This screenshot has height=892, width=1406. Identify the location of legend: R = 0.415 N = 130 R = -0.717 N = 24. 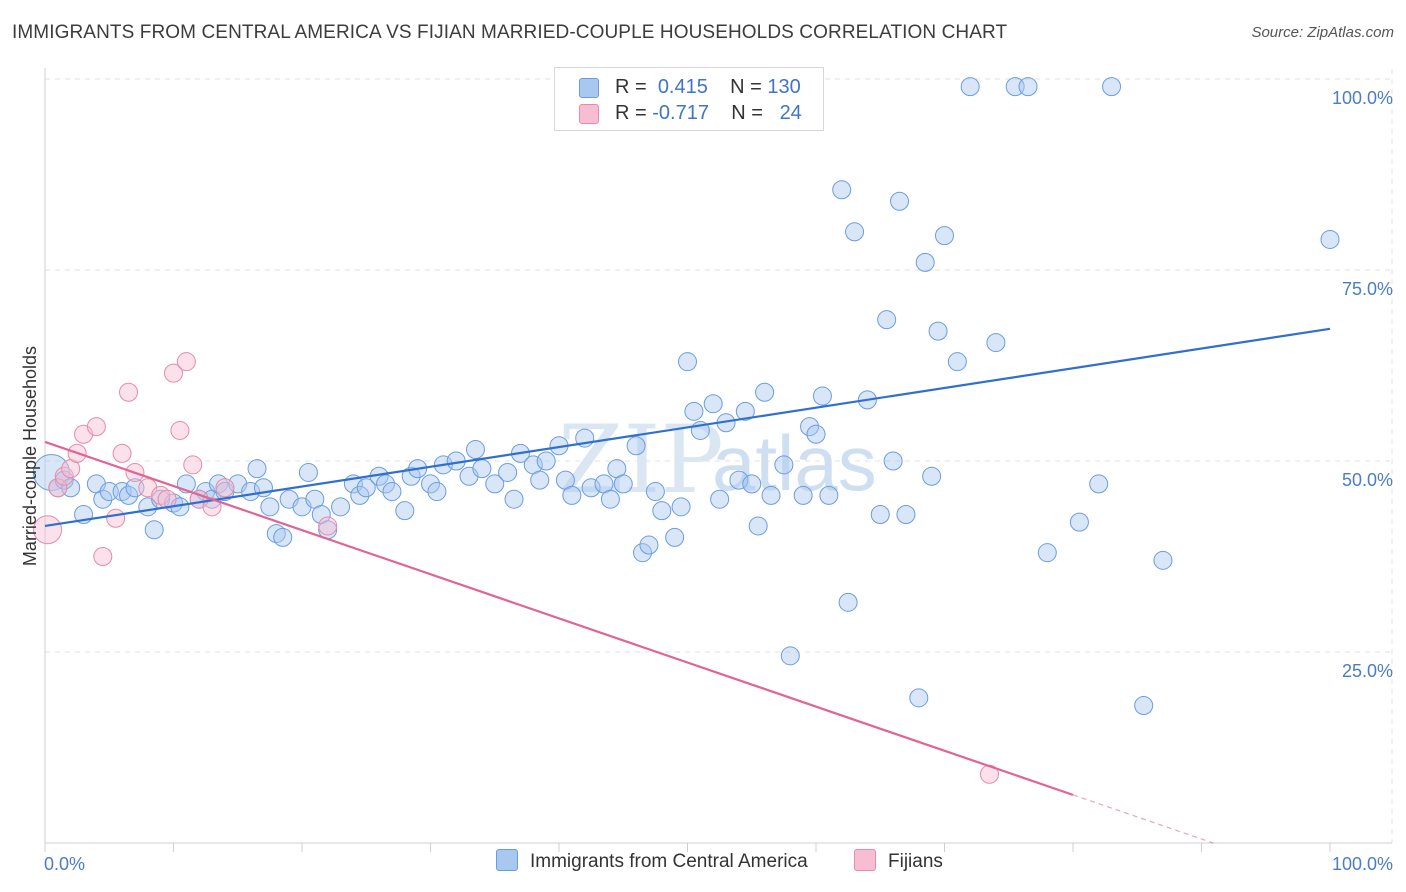
(689, 99).